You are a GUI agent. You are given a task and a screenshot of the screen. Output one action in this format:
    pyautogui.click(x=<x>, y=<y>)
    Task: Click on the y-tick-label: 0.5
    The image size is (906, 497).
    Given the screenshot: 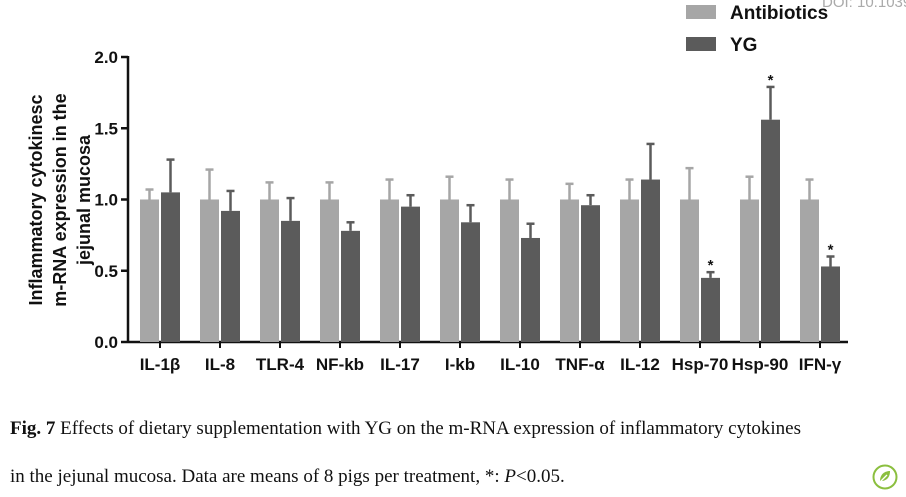 What is the action you would take?
    pyautogui.click(x=106, y=271)
    